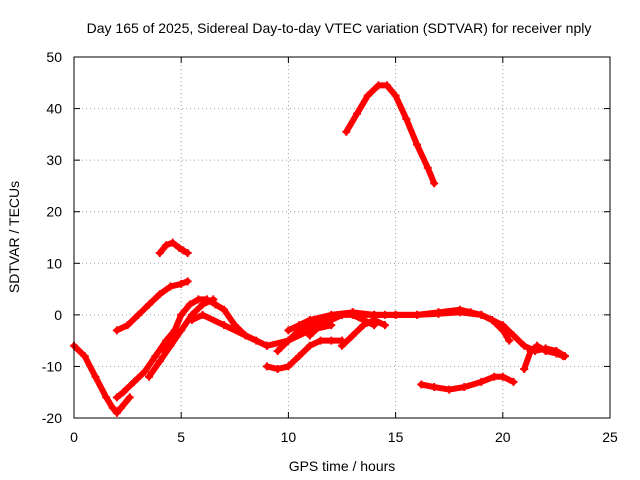  I want to click on x-tick-label: 25, so click(610, 437).